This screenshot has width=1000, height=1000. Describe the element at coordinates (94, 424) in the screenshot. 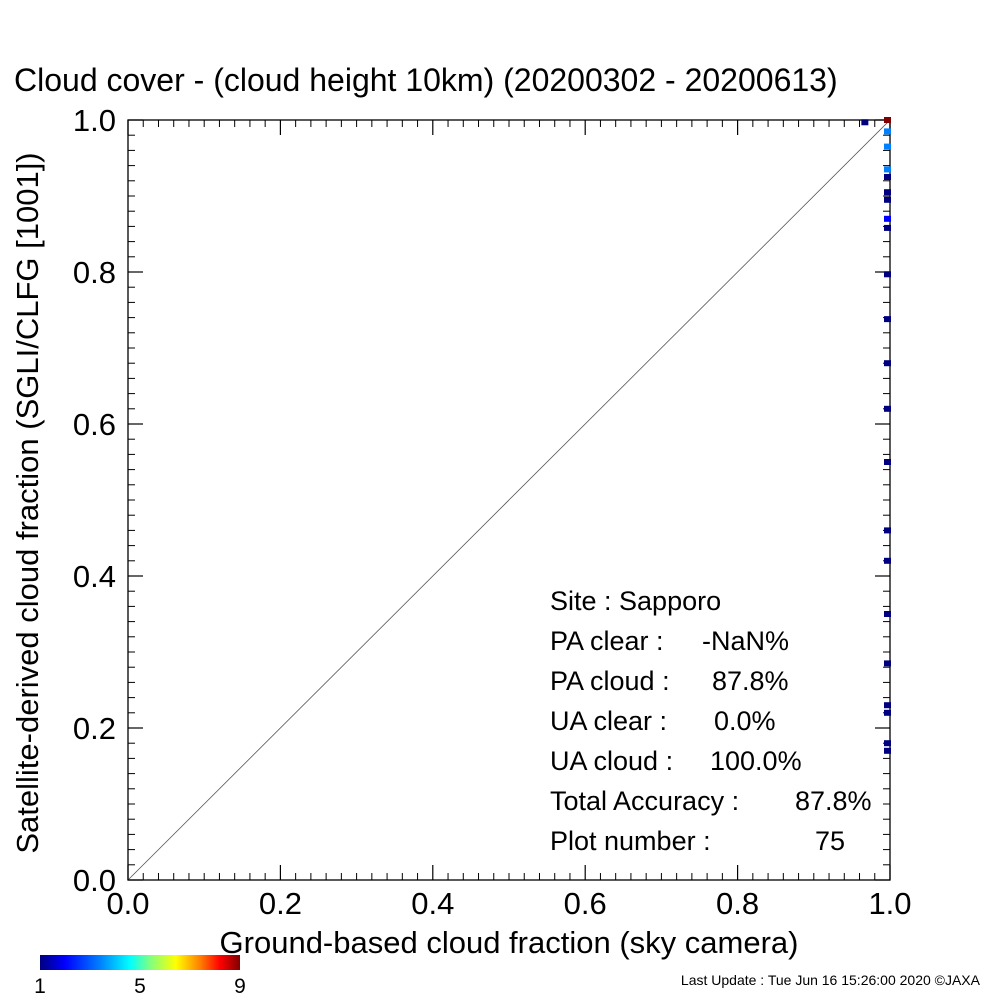

I see `y-tick-label: 0.6` at that location.